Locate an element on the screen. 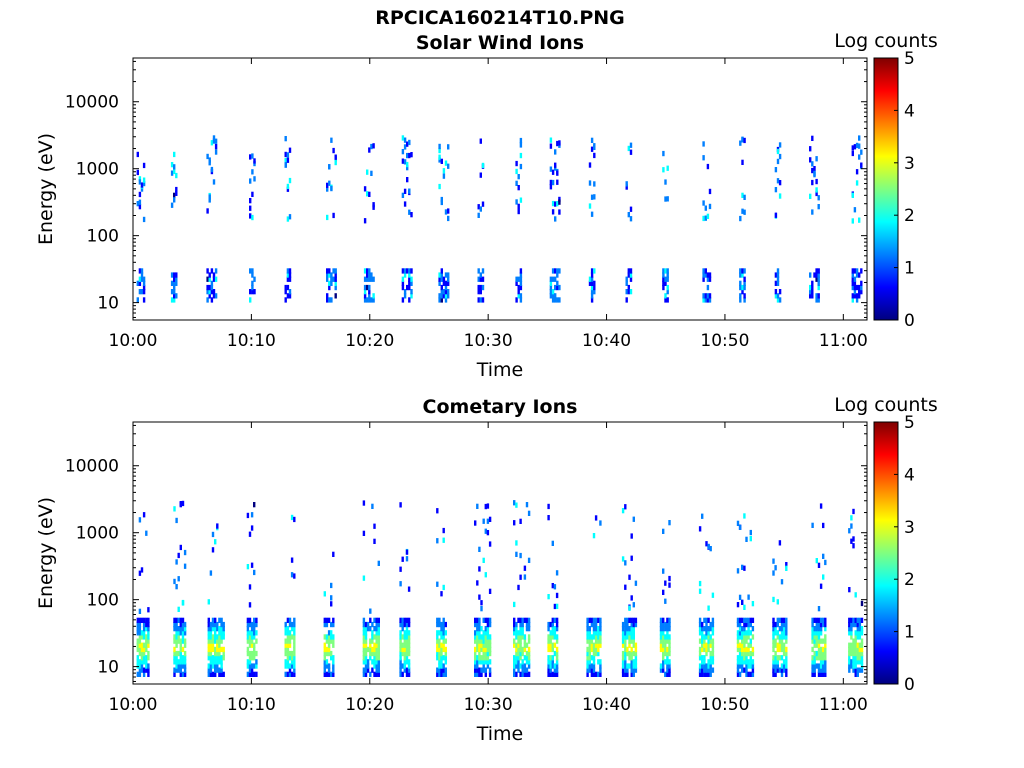 The image size is (1024, 768). y-axis-label-cometary: Energy (eV) is located at coordinates (46, 553).